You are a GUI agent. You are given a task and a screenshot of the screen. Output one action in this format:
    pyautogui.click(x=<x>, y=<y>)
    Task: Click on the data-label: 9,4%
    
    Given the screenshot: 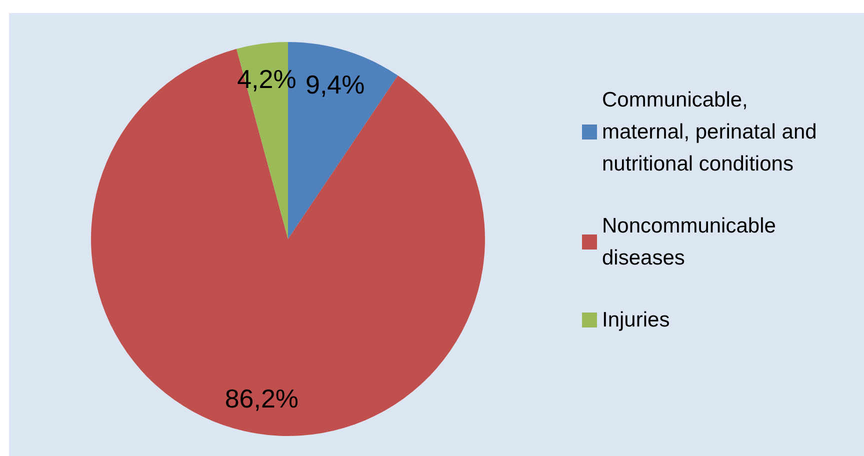 What is the action you would take?
    pyautogui.click(x=335, y=84)
    